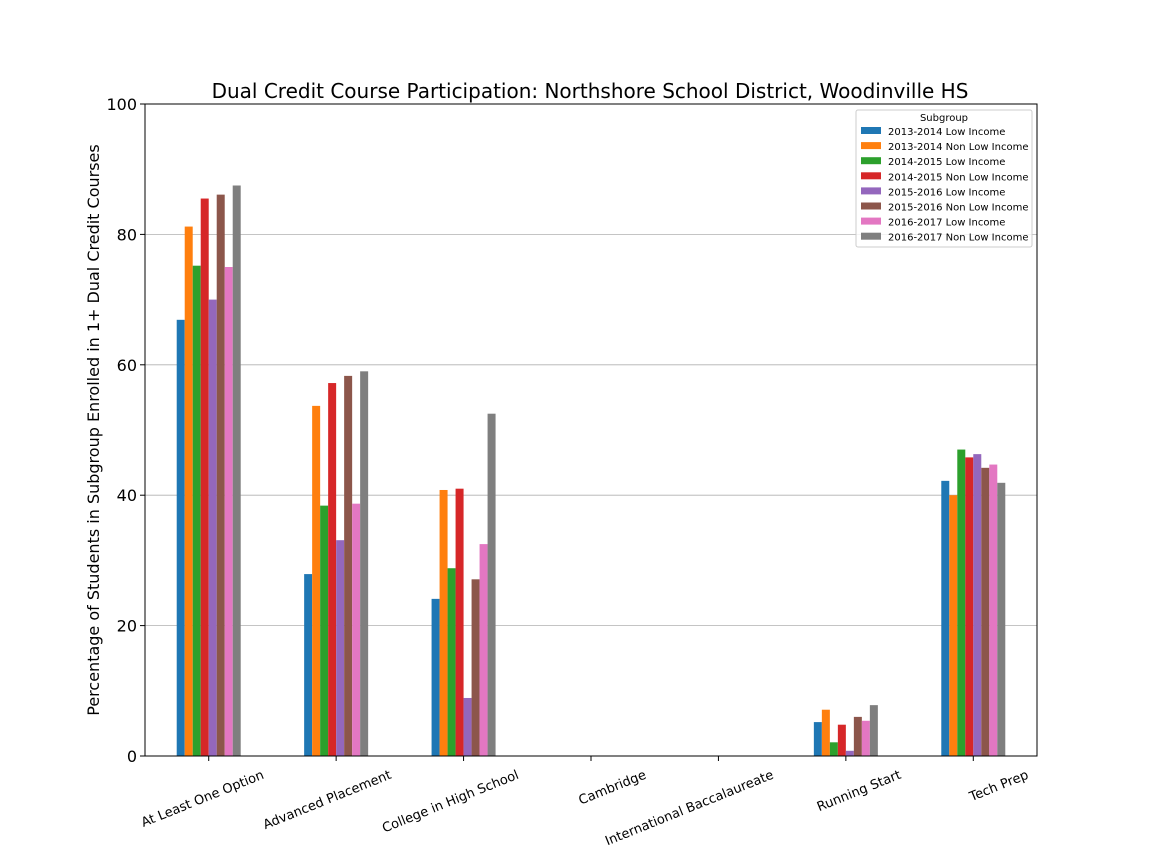 The height and width of the screenshot is (864, 1152). I want to click on legend-label: 2013-2014 Low Income, so click(946, 132).